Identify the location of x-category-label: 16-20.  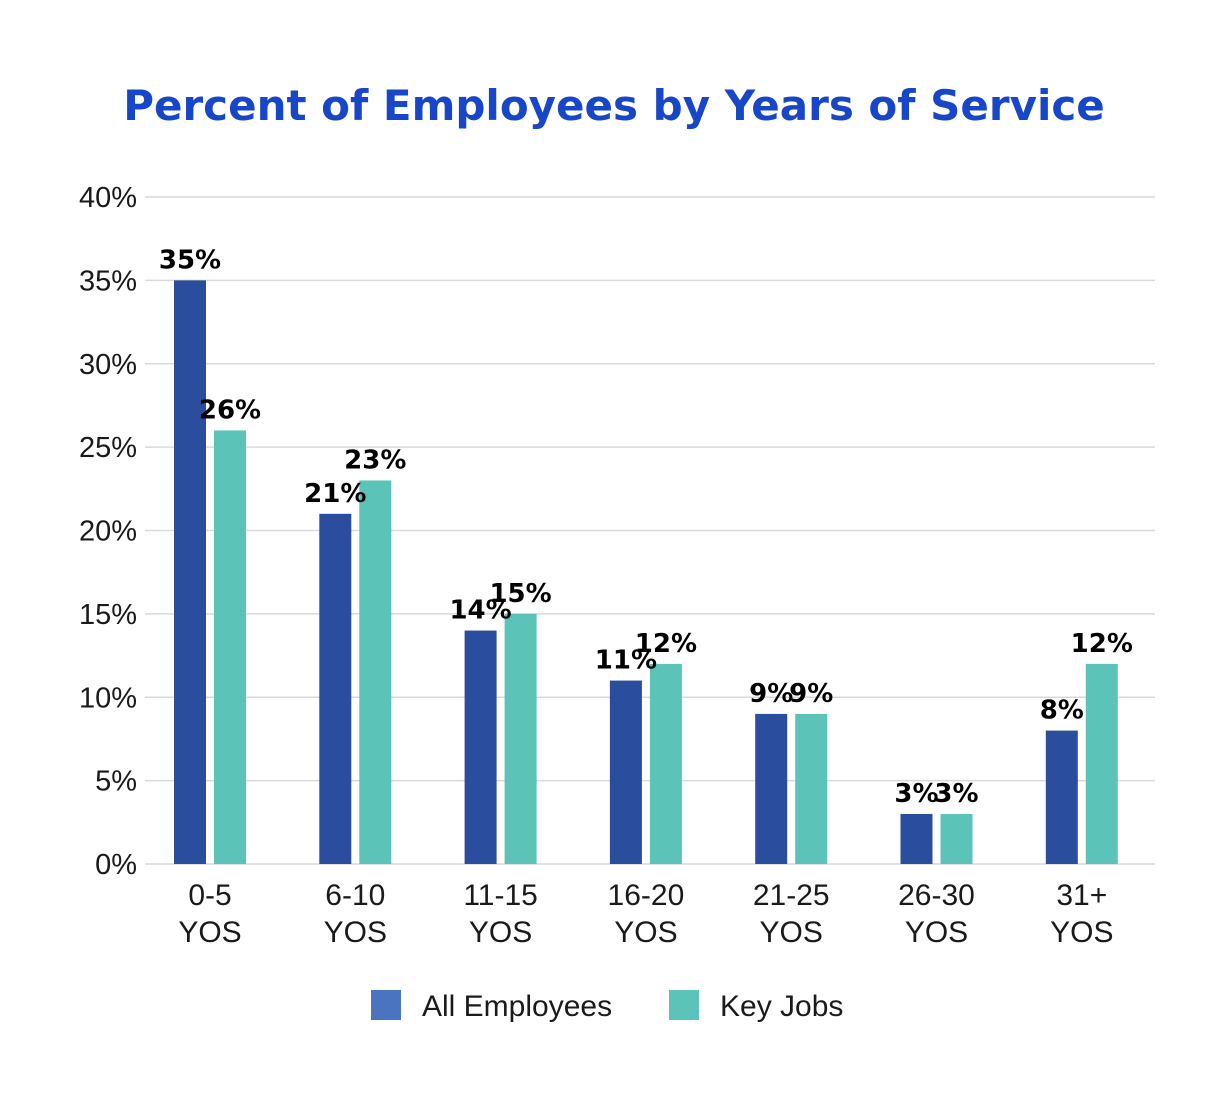
(646, 895).